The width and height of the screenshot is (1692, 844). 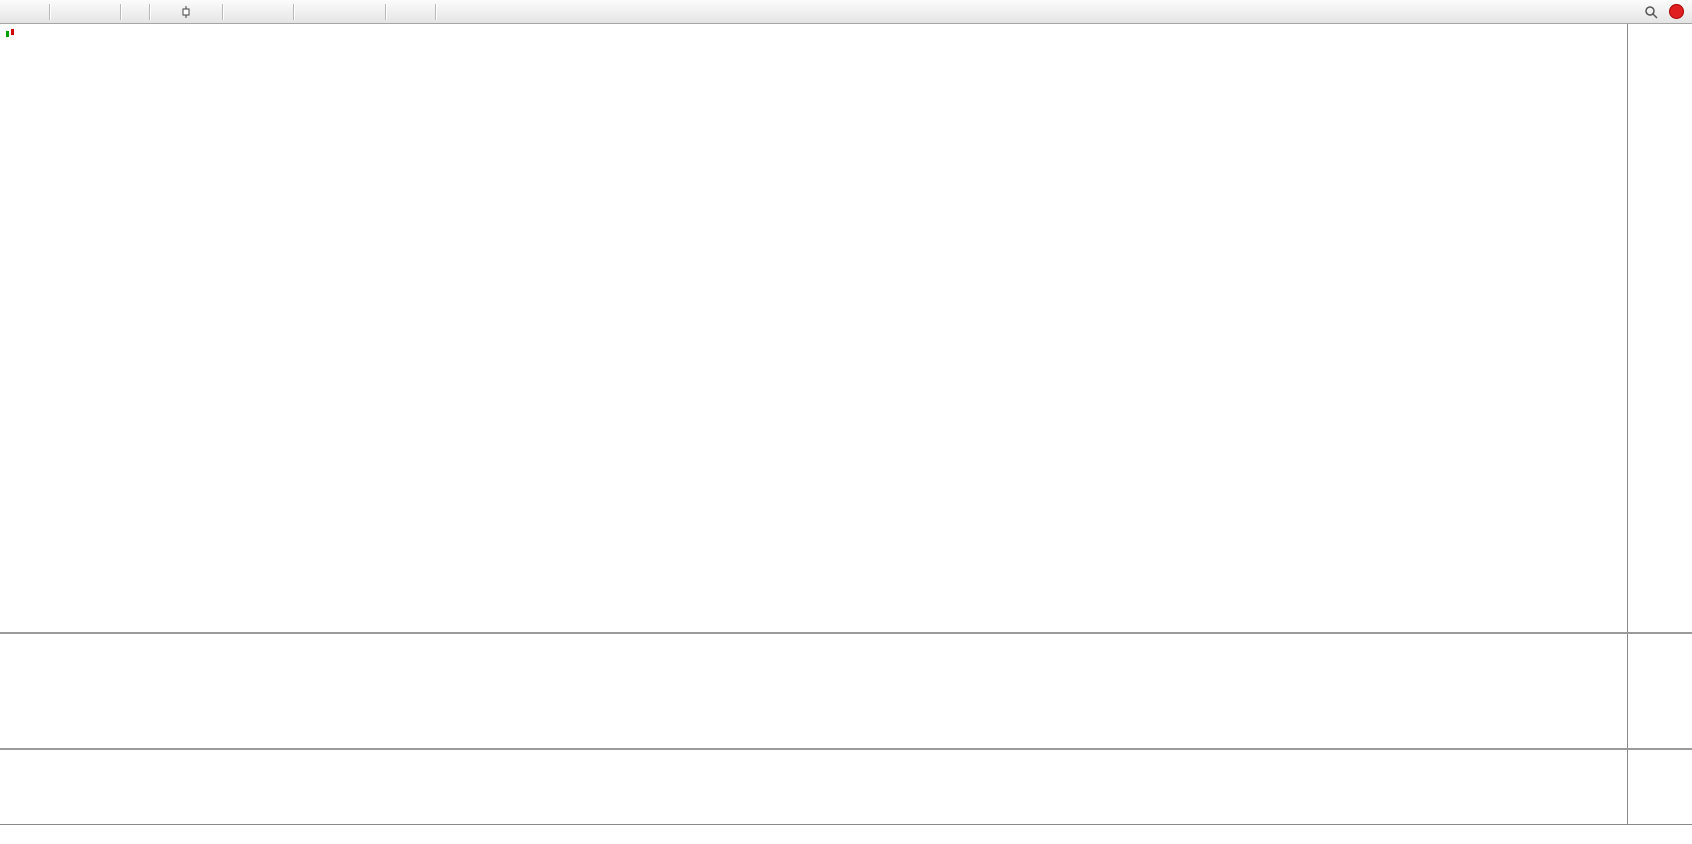 What do you see at coordinates (1663, 12) in the screenshot?
I see `toolbar-right-group` at bounding box center [1663, 12].